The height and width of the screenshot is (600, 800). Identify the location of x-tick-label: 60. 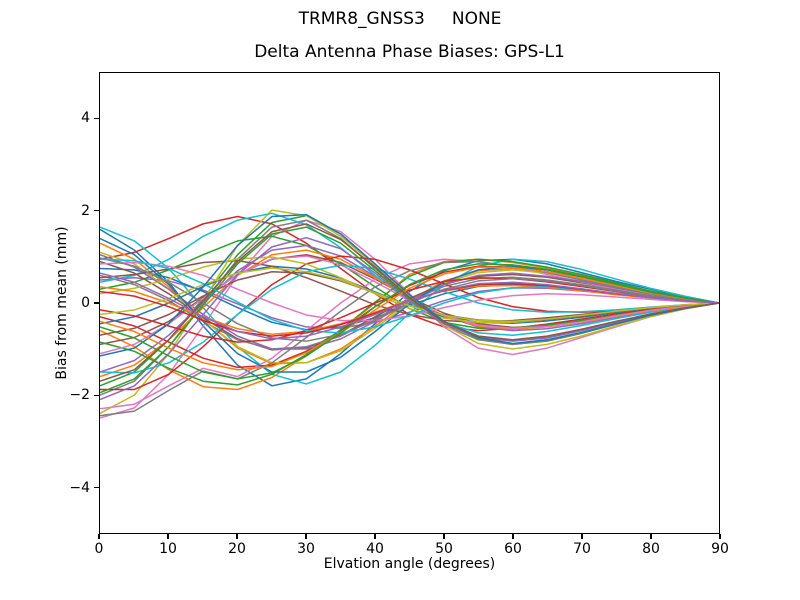
(513, 549).